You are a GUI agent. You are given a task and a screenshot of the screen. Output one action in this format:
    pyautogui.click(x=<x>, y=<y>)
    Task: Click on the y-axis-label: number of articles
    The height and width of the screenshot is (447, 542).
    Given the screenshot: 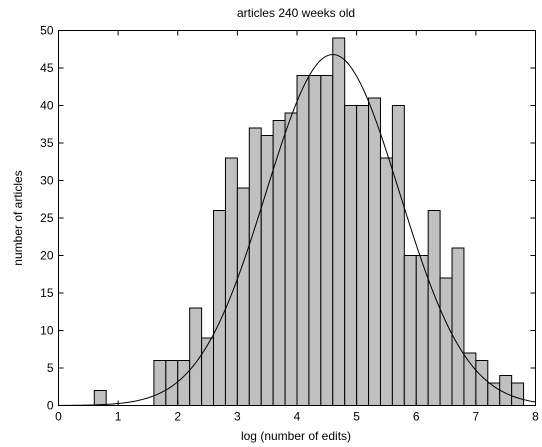 What is the action you would take?
    pyautogui.click(x=18, y=217)
    